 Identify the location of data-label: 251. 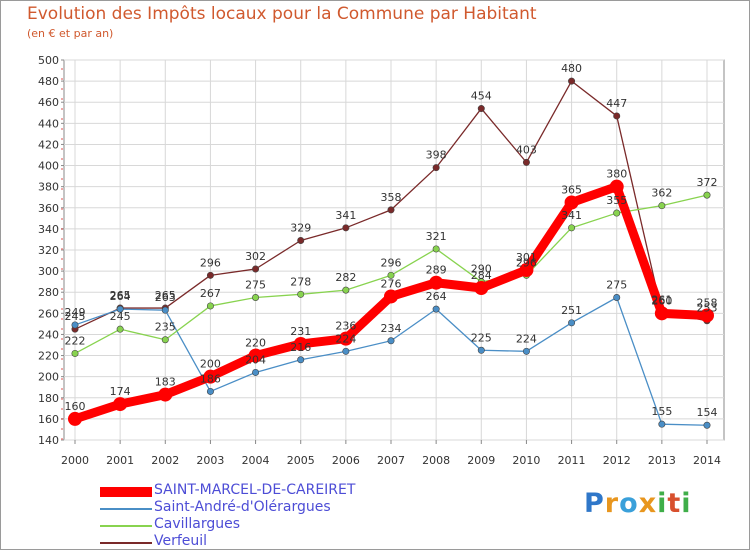
(571, 310).